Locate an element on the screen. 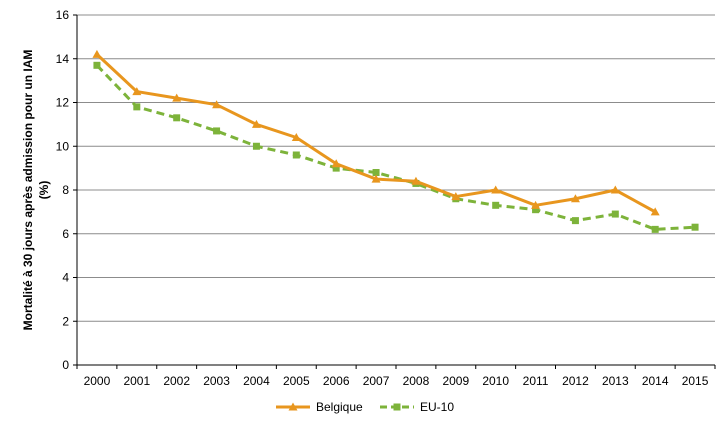 This screenshot has height=427, width=728. y-tick-label: 0 is located at coordinates (65, 365).